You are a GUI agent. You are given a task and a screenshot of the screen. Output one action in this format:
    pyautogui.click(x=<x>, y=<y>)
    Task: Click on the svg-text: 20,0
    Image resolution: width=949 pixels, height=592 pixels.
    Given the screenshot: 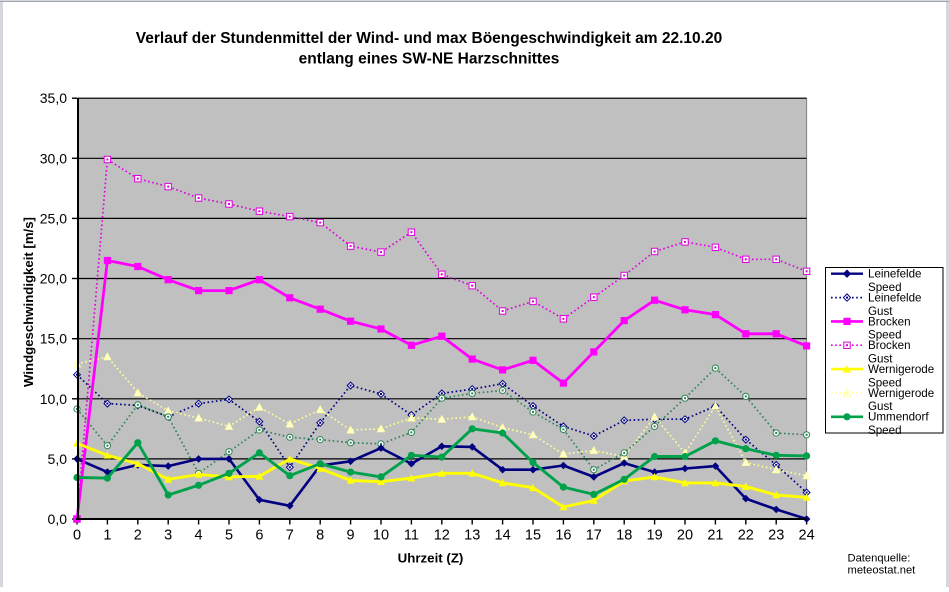 What is the action you would take?
    pyautogui.click(x=53, y=279)
    